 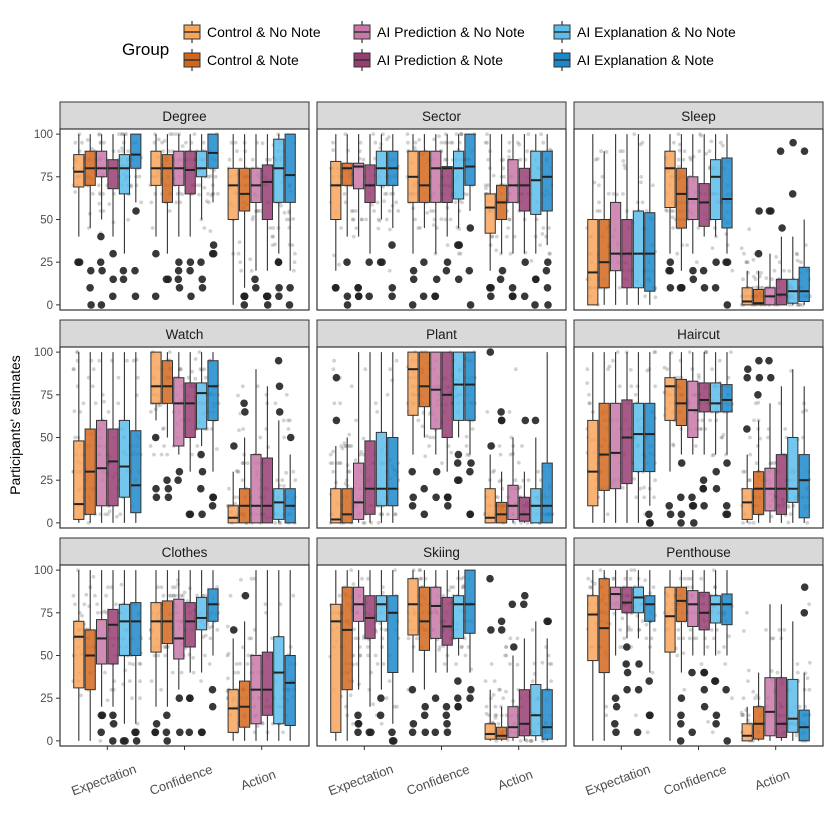 What do you see at coordinates (699, 220) in the screenshot?
I see `category-confidence` at bounding box center [699, 220].